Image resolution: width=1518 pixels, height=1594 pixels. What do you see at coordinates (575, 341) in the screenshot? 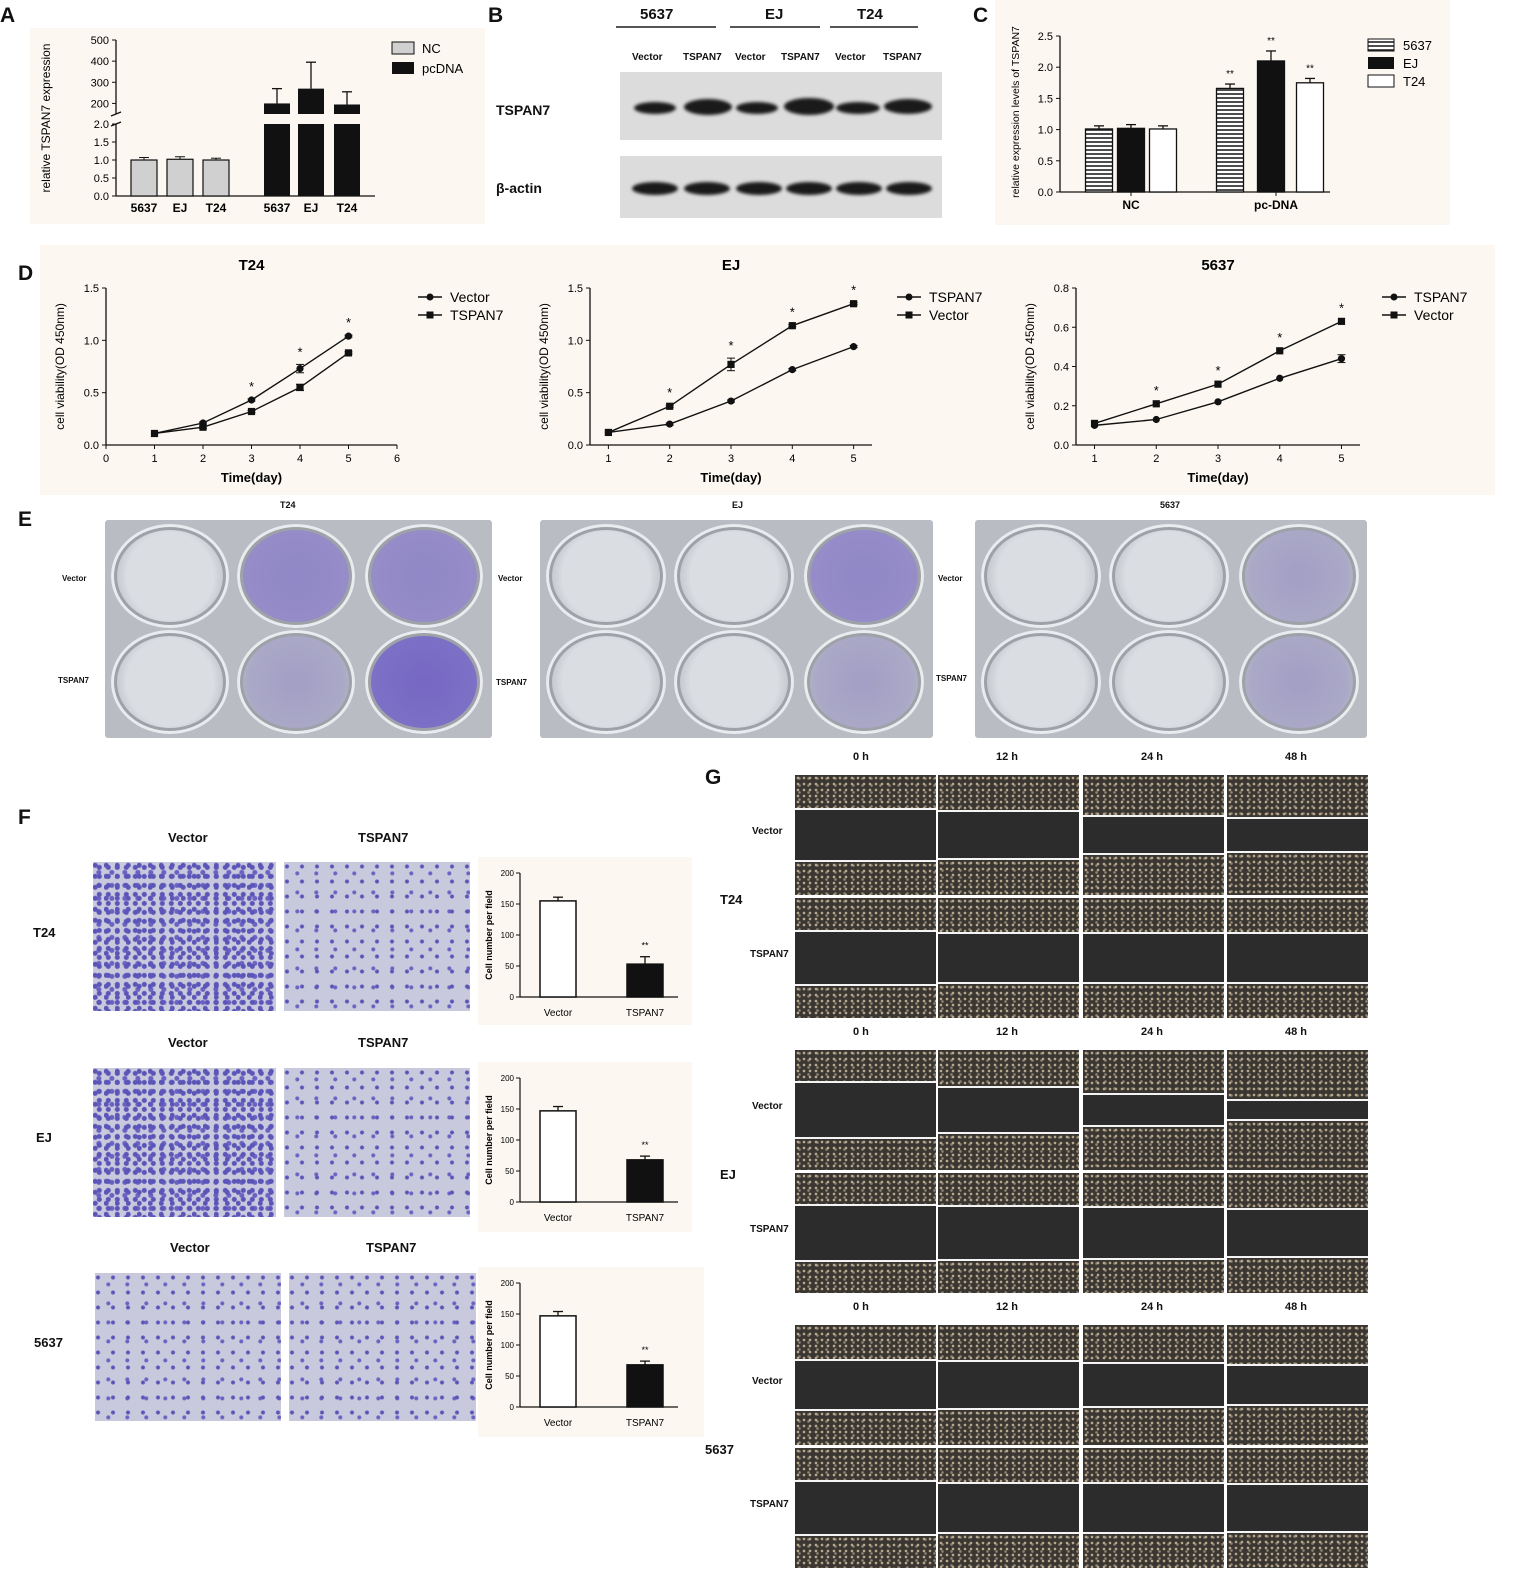
I see `tick-label: 1.0` at bounding box center [575, 341].